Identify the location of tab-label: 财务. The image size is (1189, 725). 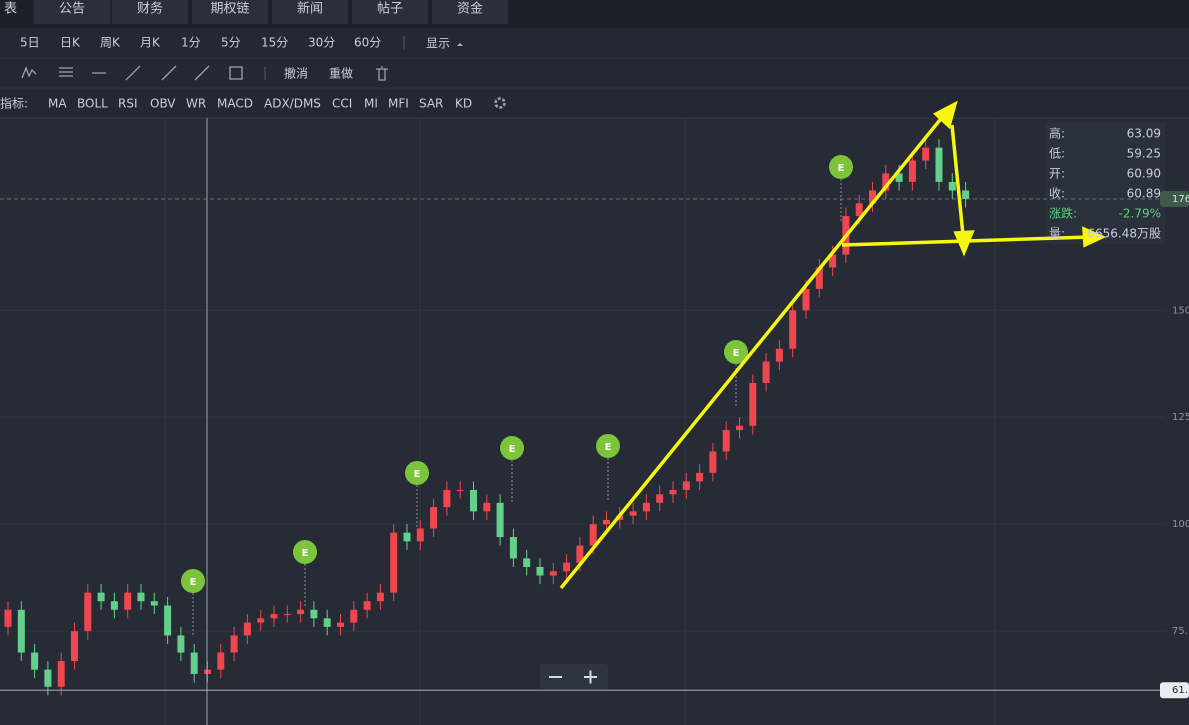
(150, 9).